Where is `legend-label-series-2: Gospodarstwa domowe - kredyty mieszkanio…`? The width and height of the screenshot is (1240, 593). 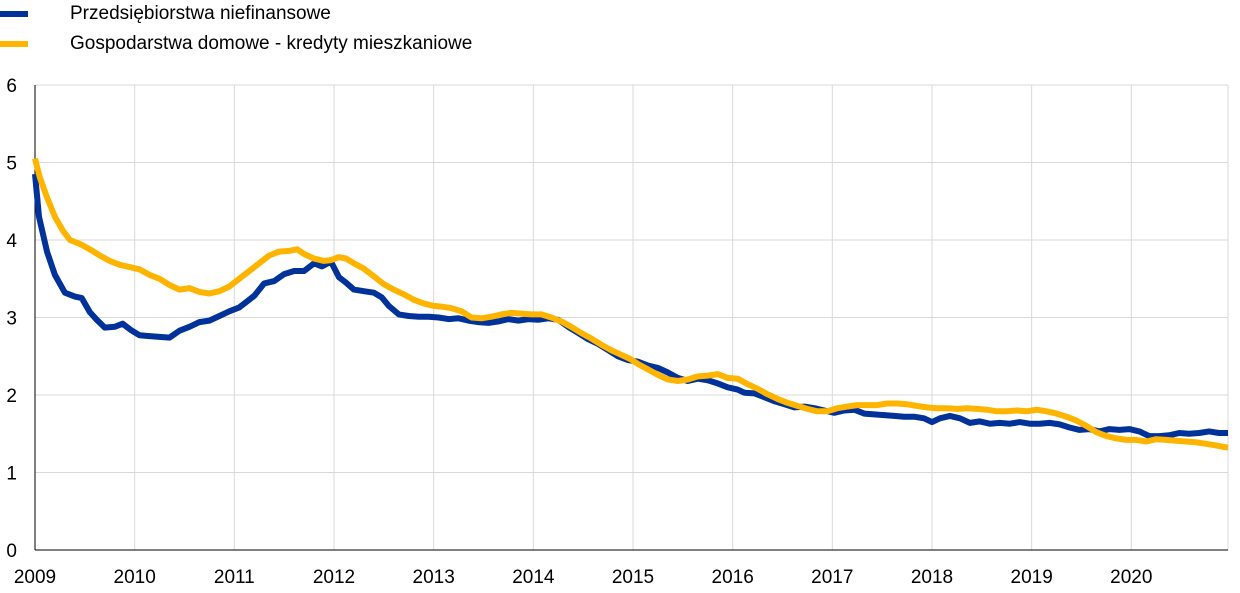 legend-label-series-2: Gospodarstwa domowe - kredyty mieszkanio… is located at coordinates (271, 43).